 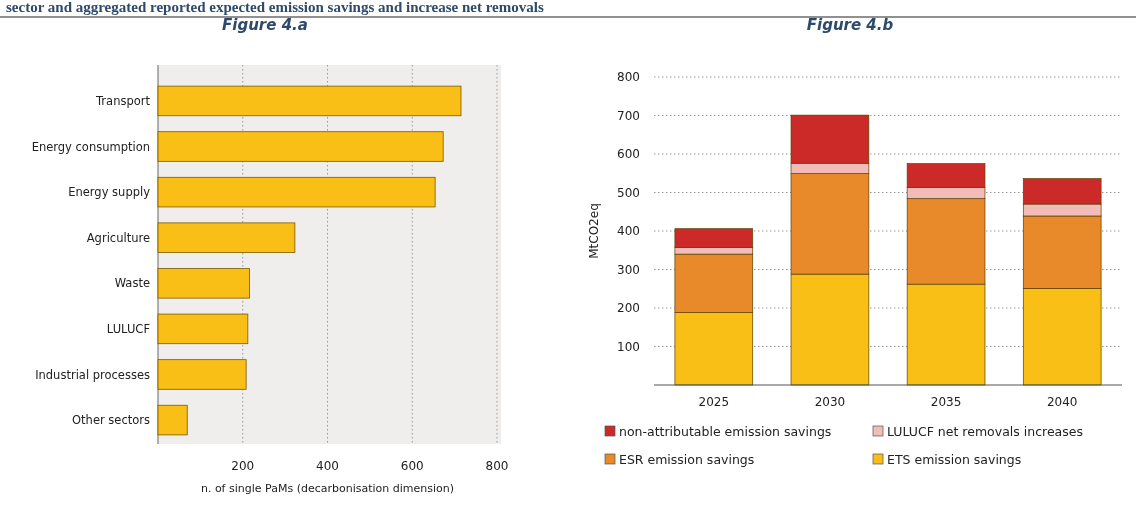 I want to click on y-tick-label: Industrial processes, so click(x=92, y=374).